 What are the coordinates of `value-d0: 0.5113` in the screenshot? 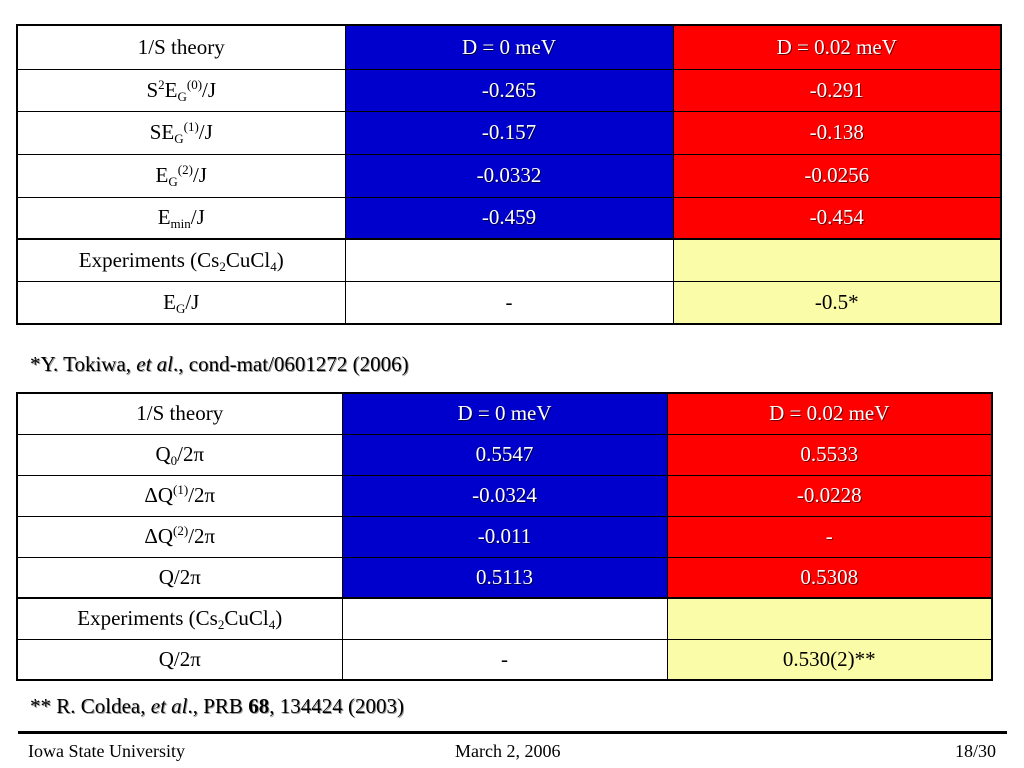 It's located at (504, 577).